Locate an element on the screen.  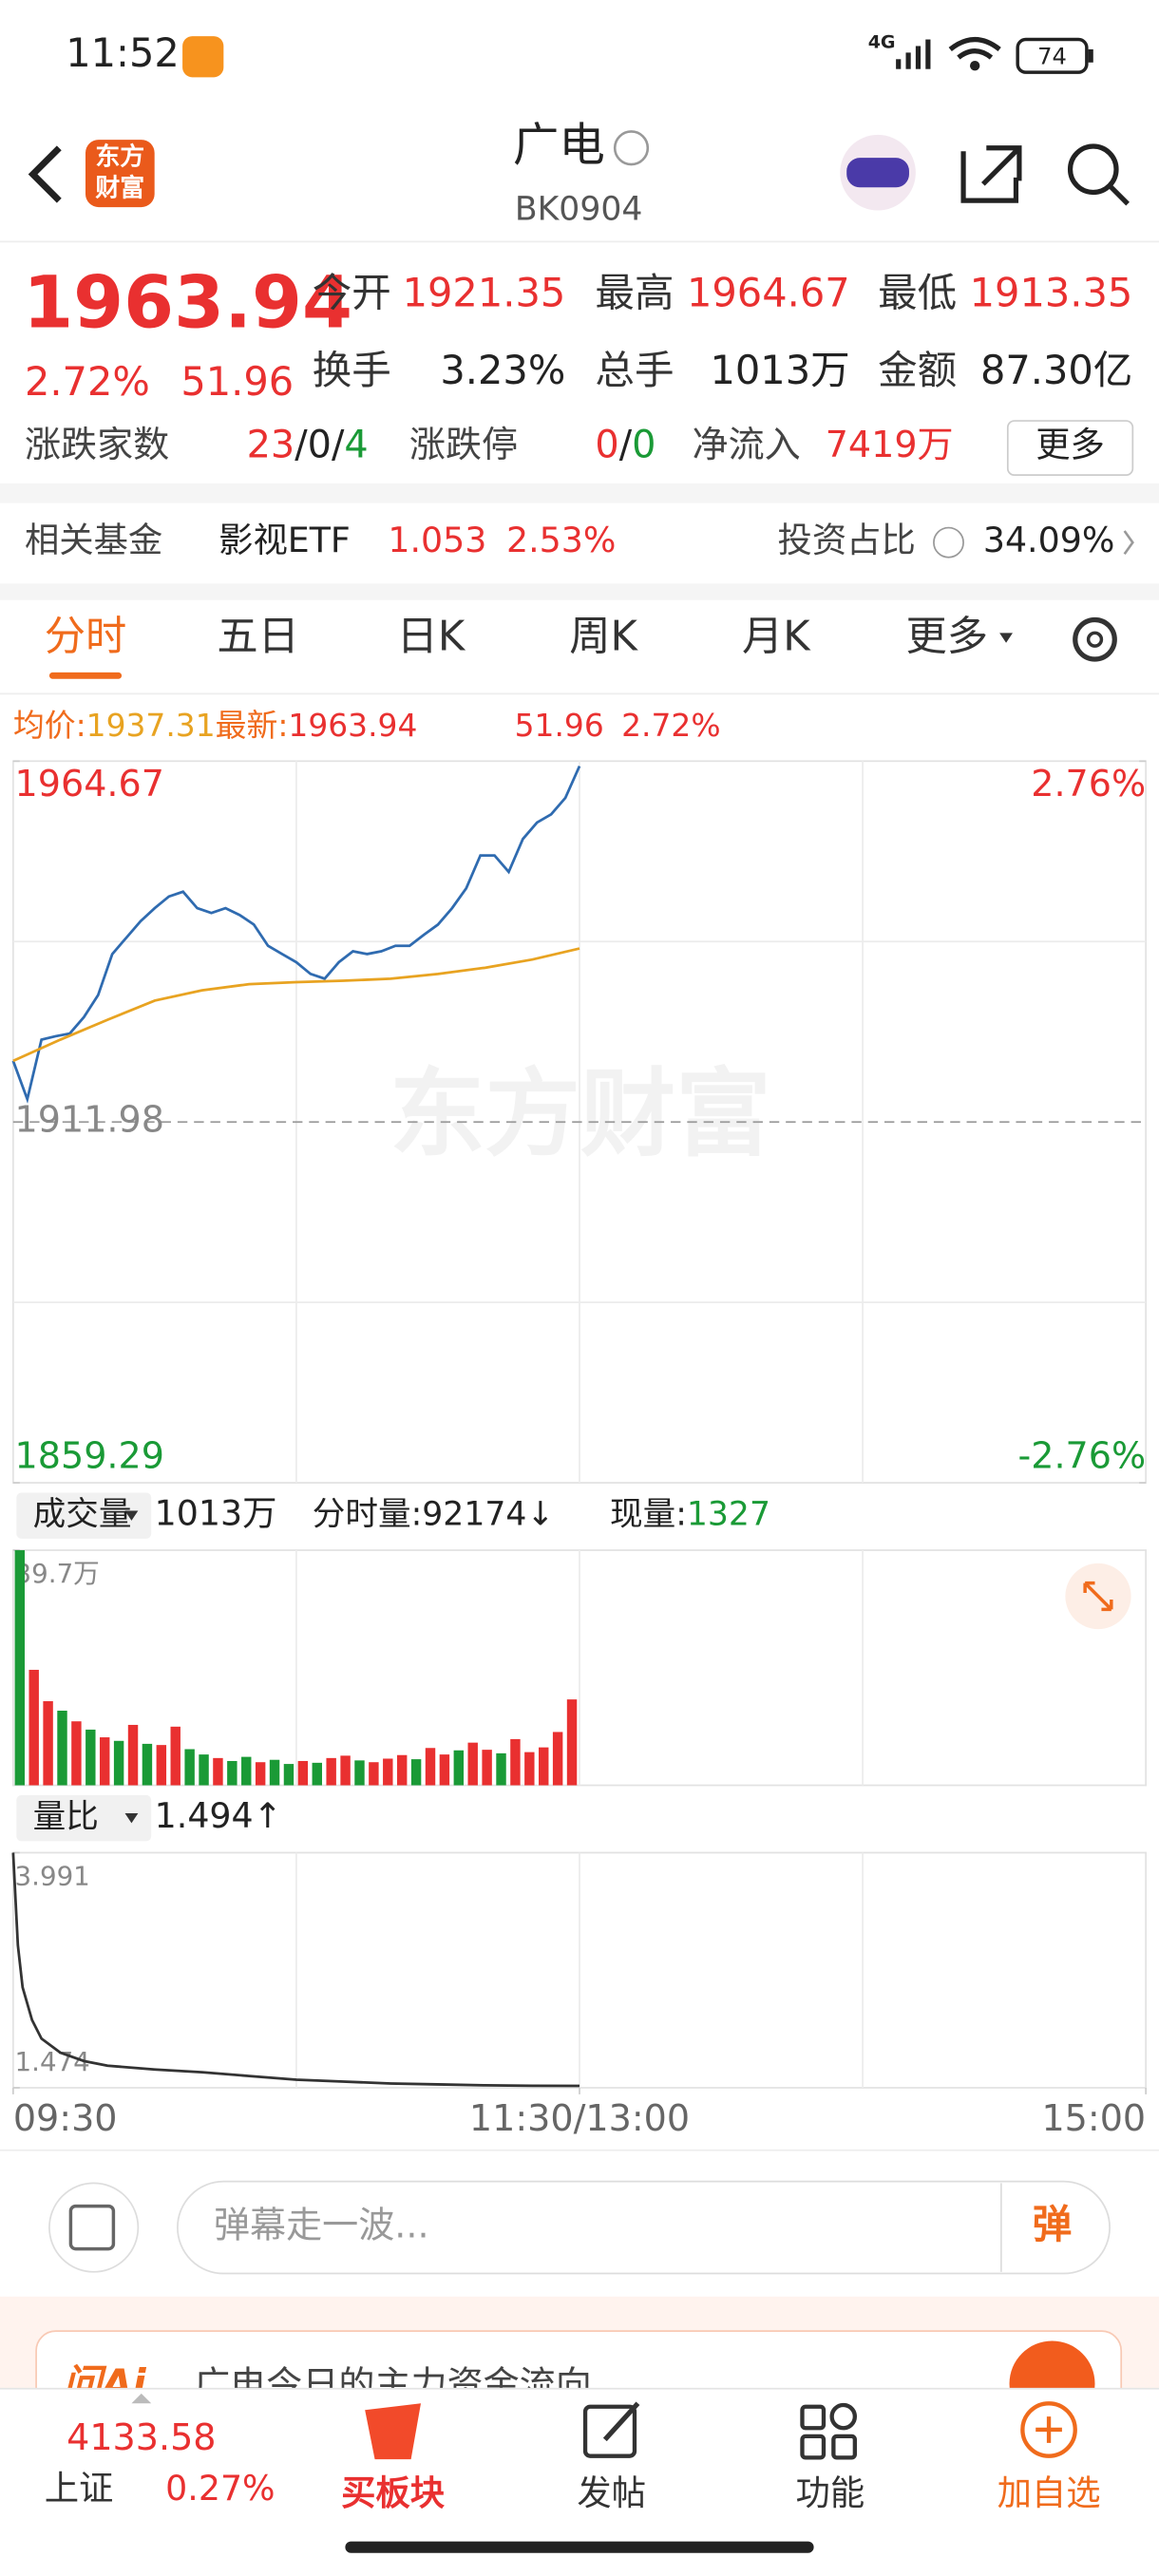
text-part: 4 is located at coordinates (356, 444).